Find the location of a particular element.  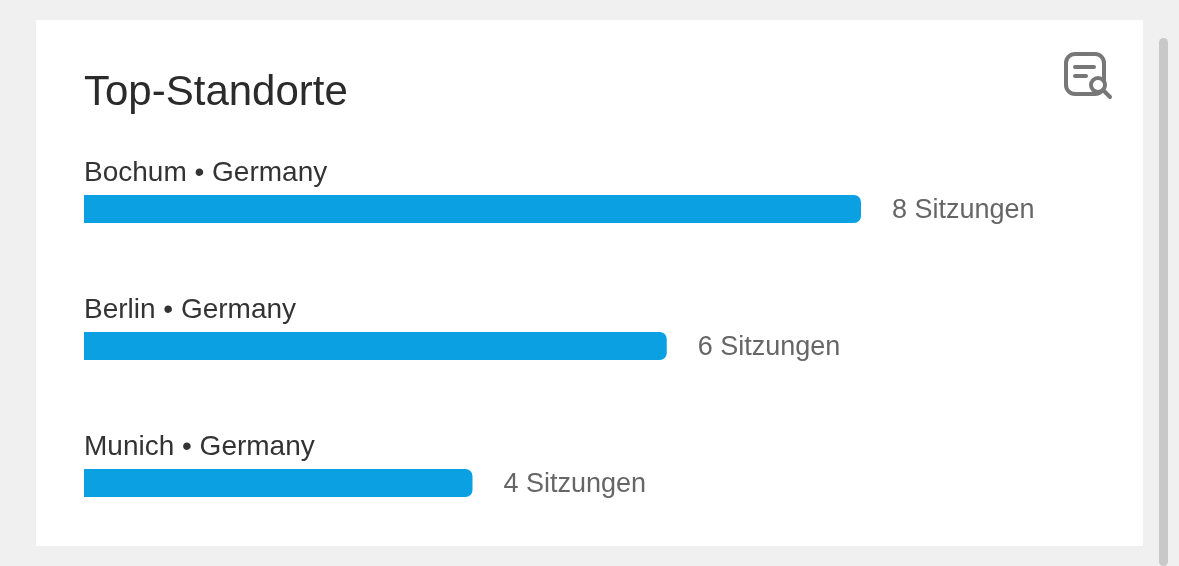

y-tick-label: Bochum • Germany is located at coordinates (206, 171).